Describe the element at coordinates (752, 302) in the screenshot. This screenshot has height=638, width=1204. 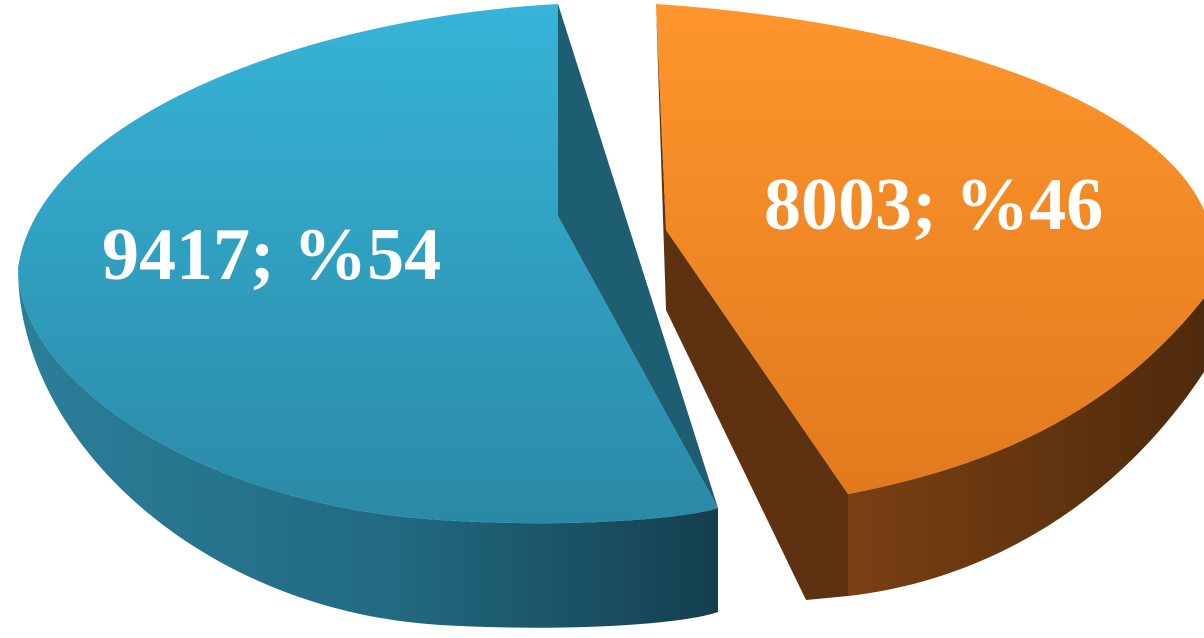
I see `slice-2-cut-face` at that location.